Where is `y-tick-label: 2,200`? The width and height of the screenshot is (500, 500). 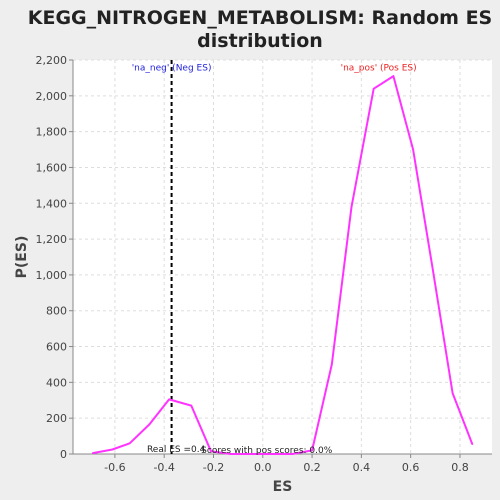
y-tick-label: 2,200 is located at coordinates (52, 60).